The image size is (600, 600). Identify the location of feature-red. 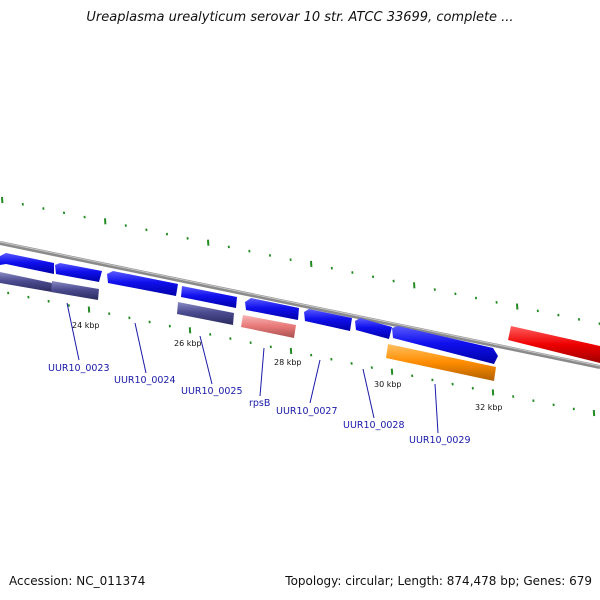
(554, 344).